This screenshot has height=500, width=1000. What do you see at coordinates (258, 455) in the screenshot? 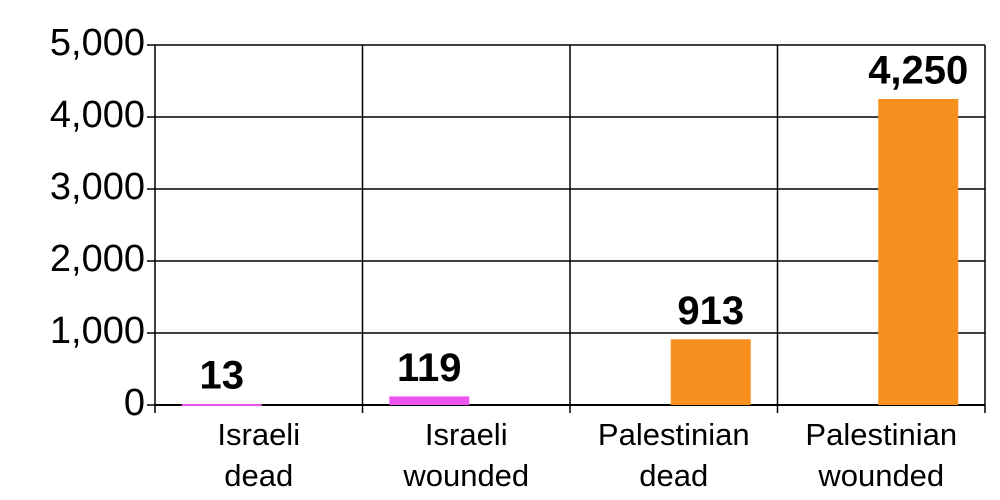
I see `x-tick-label: Israeli dead` at bounding box center [258, 455].